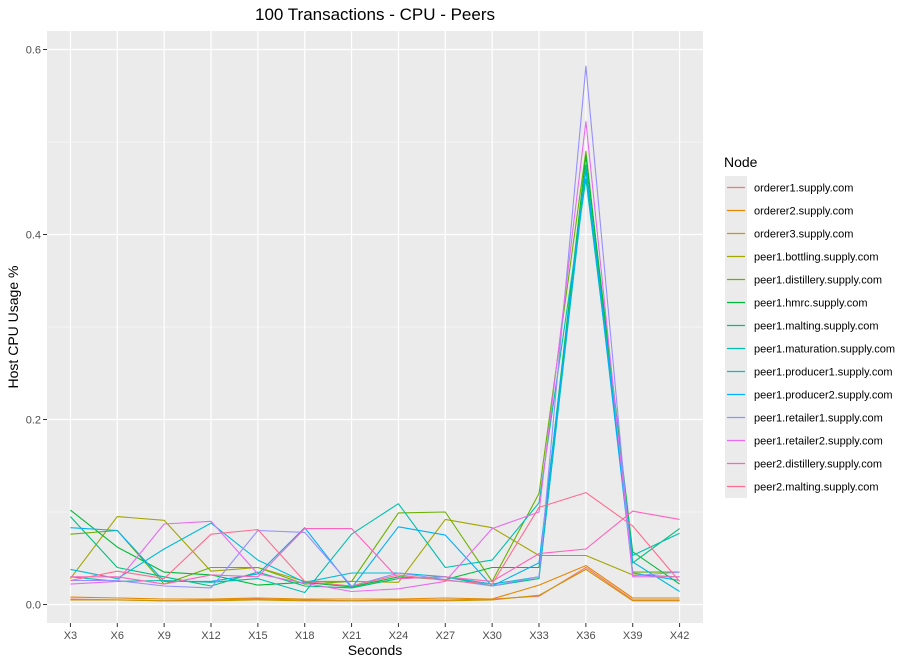 The image size is (921, 665). I want to click on y-tick-label: 0.4, so click(33, 236).